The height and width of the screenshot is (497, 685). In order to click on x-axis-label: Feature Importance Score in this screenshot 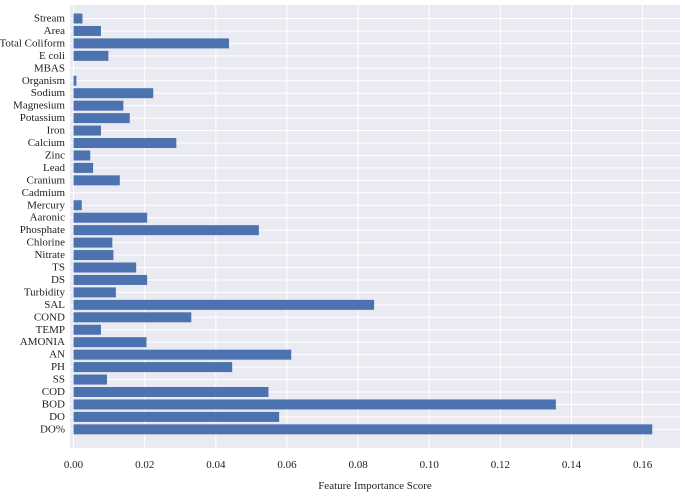, I will do `click(375, 486)`.